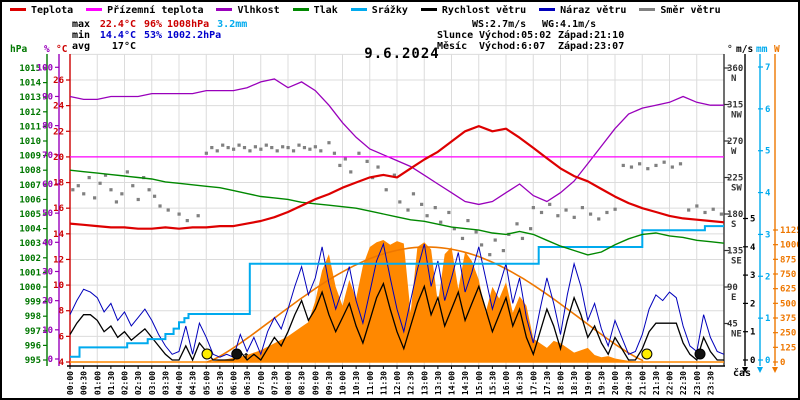 Image resolution: width=800 pixels, height=400 pixels. Describe the element at coordinates (735, 106) in the screenshot. I see `svg-text: 315` at that location.